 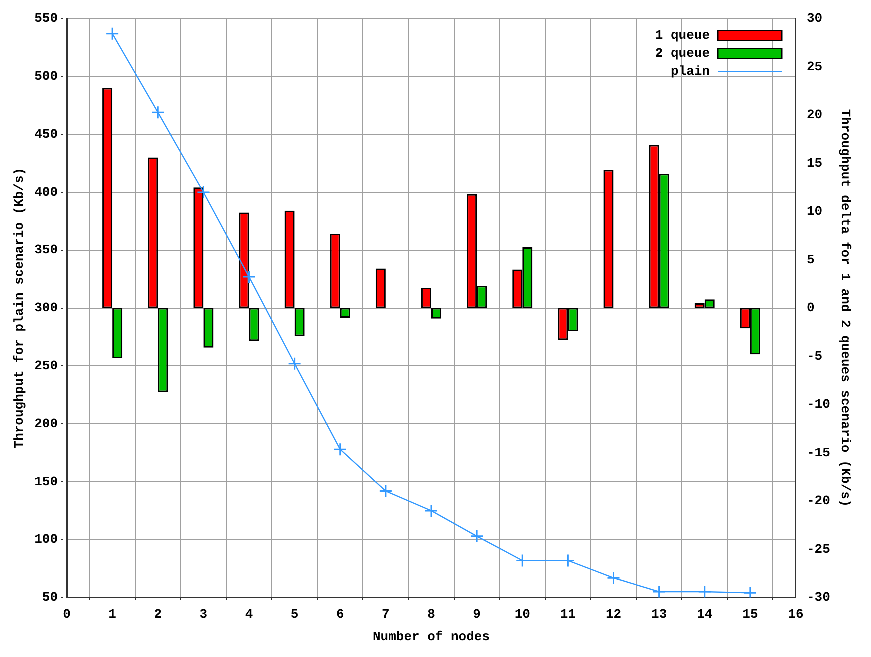 What do you see at coordinates (814, 163) in the screenshot?
I see `y2-tick-label: 15` at bounding box center [814, 163].